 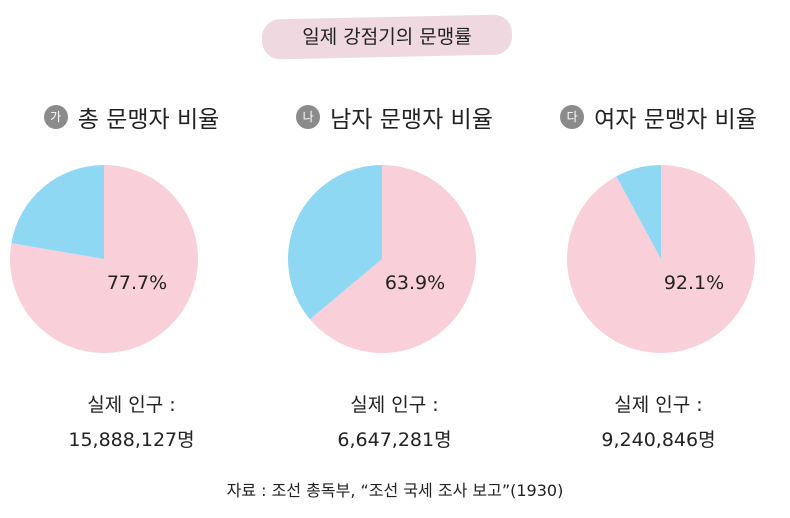 What do you see at coordinates (394, 440) in the screenshot?
I see `population-value: 6,647,281명` at bounding box center [394, 440].